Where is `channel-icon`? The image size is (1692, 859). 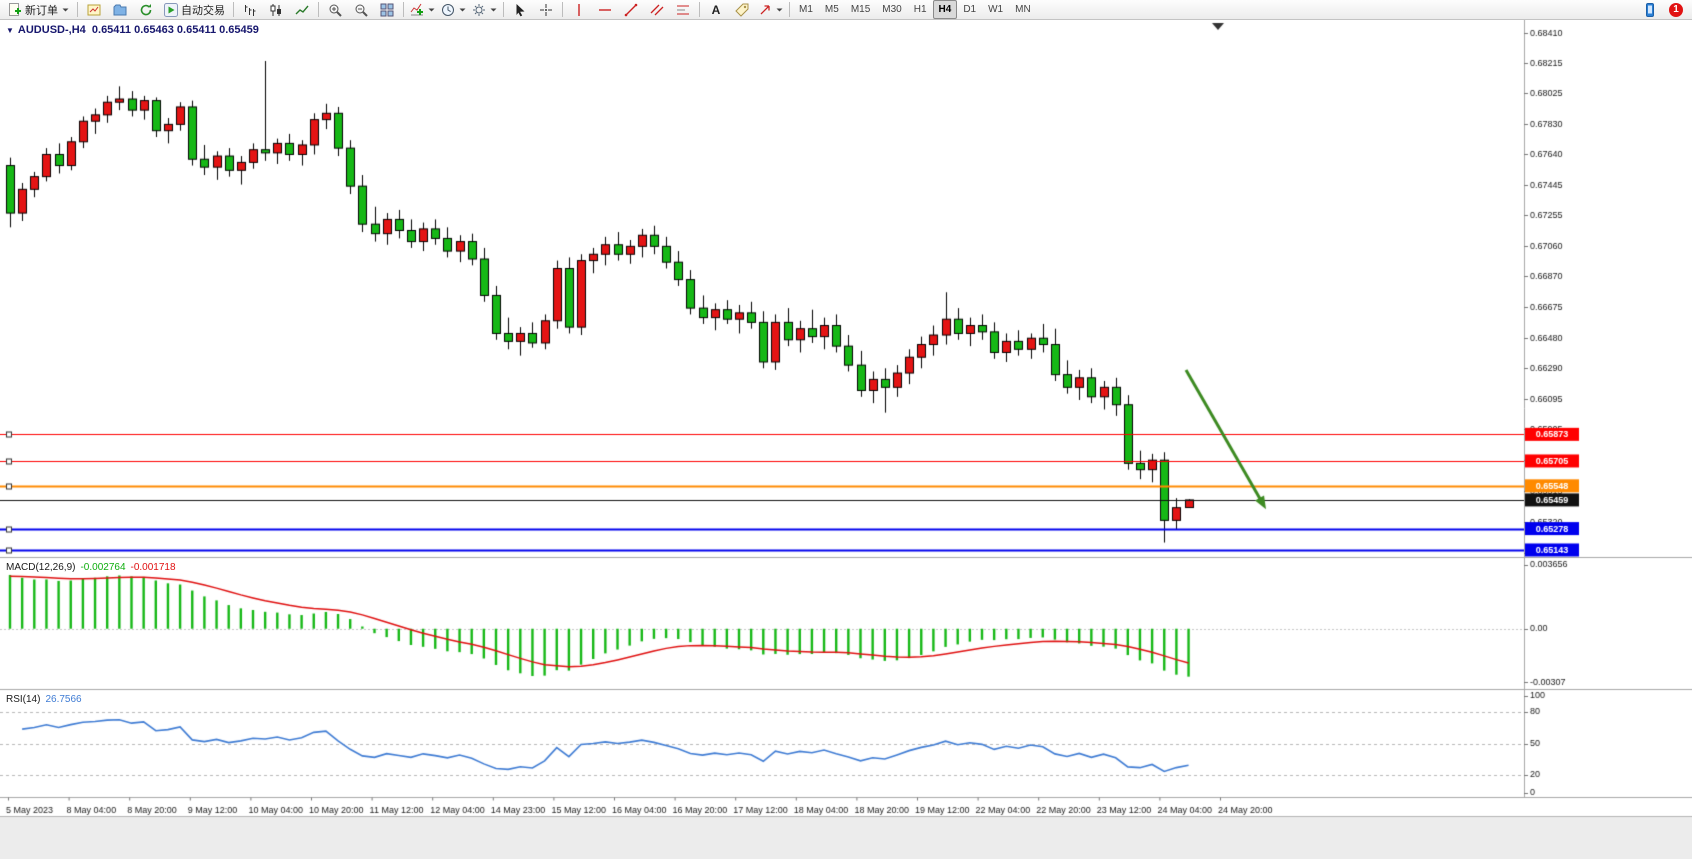 channel-icon is located at coordinates (657, 10).